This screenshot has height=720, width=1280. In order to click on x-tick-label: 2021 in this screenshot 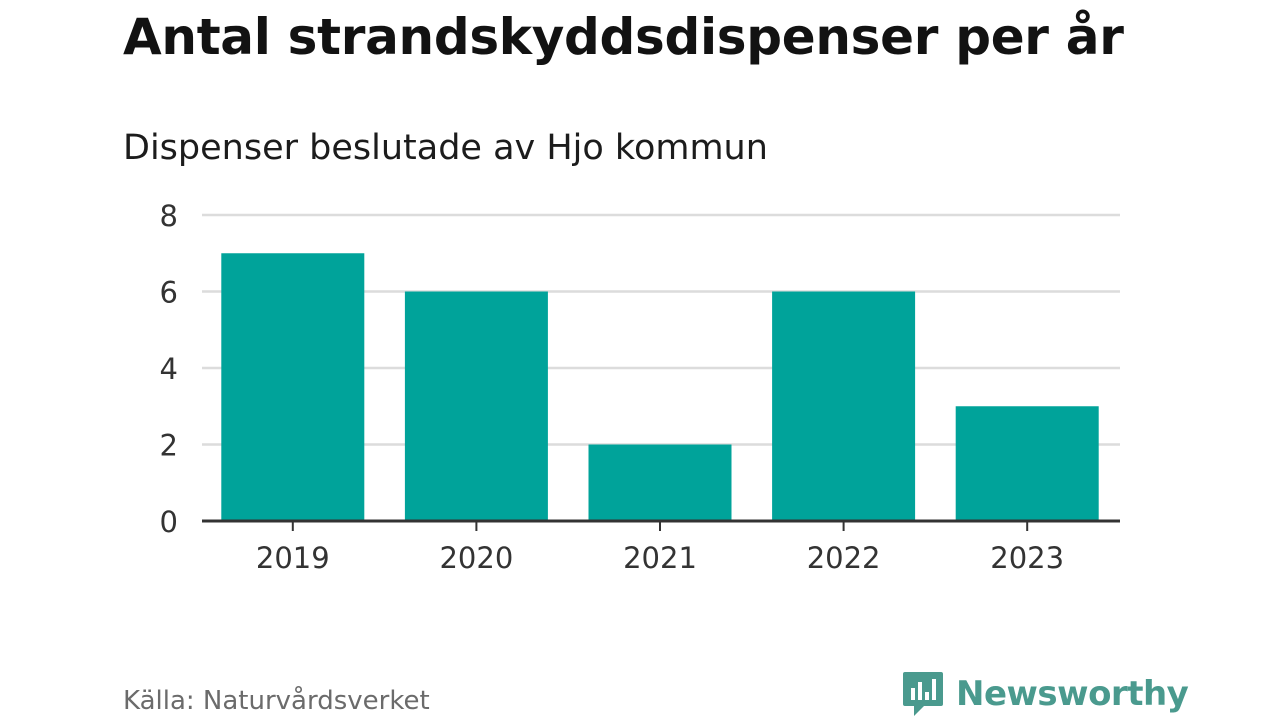, I will do `click(660, 558)`.